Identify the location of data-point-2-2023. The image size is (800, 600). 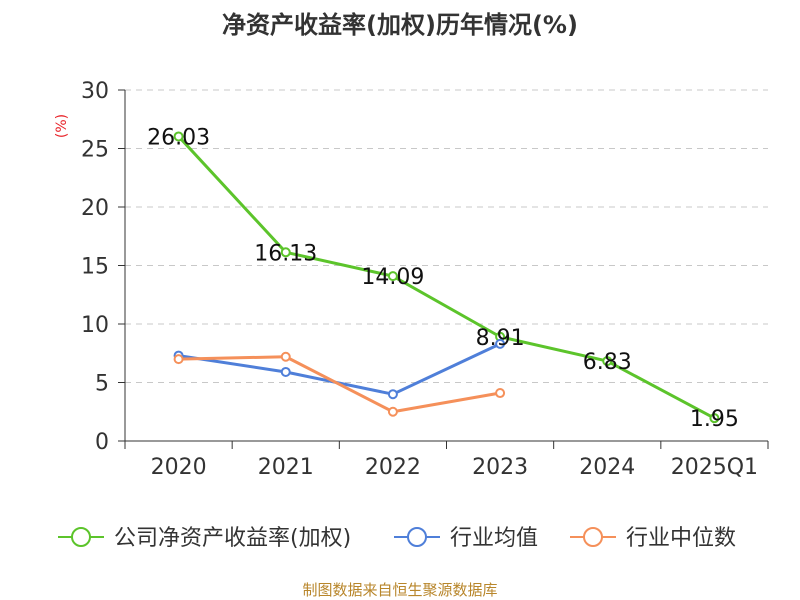
(500, 393).